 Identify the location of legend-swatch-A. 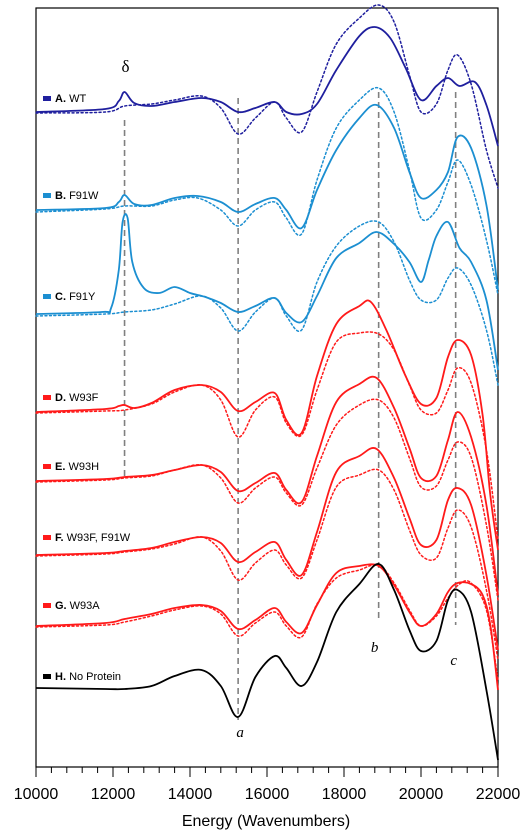
(47, 98).